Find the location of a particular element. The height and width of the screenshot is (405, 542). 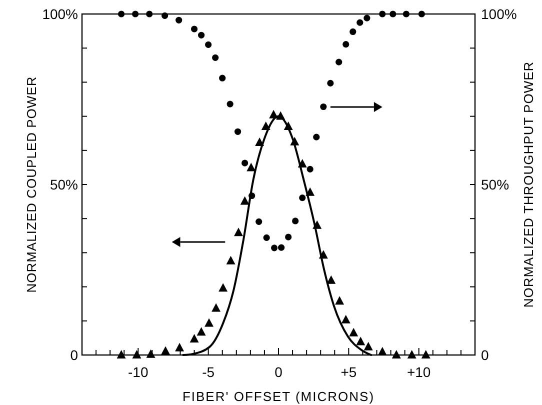

y-tick-label: 100% is located at coordinates (60, 14).